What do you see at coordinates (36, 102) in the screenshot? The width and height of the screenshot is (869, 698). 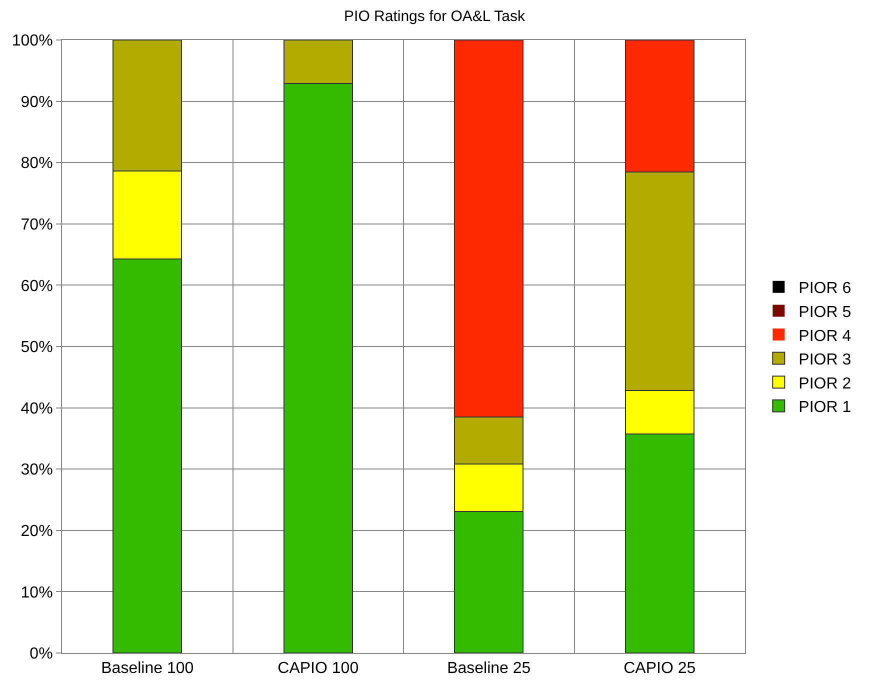 I see `y-tick-label: 90%` at bounding box center [36, 102].